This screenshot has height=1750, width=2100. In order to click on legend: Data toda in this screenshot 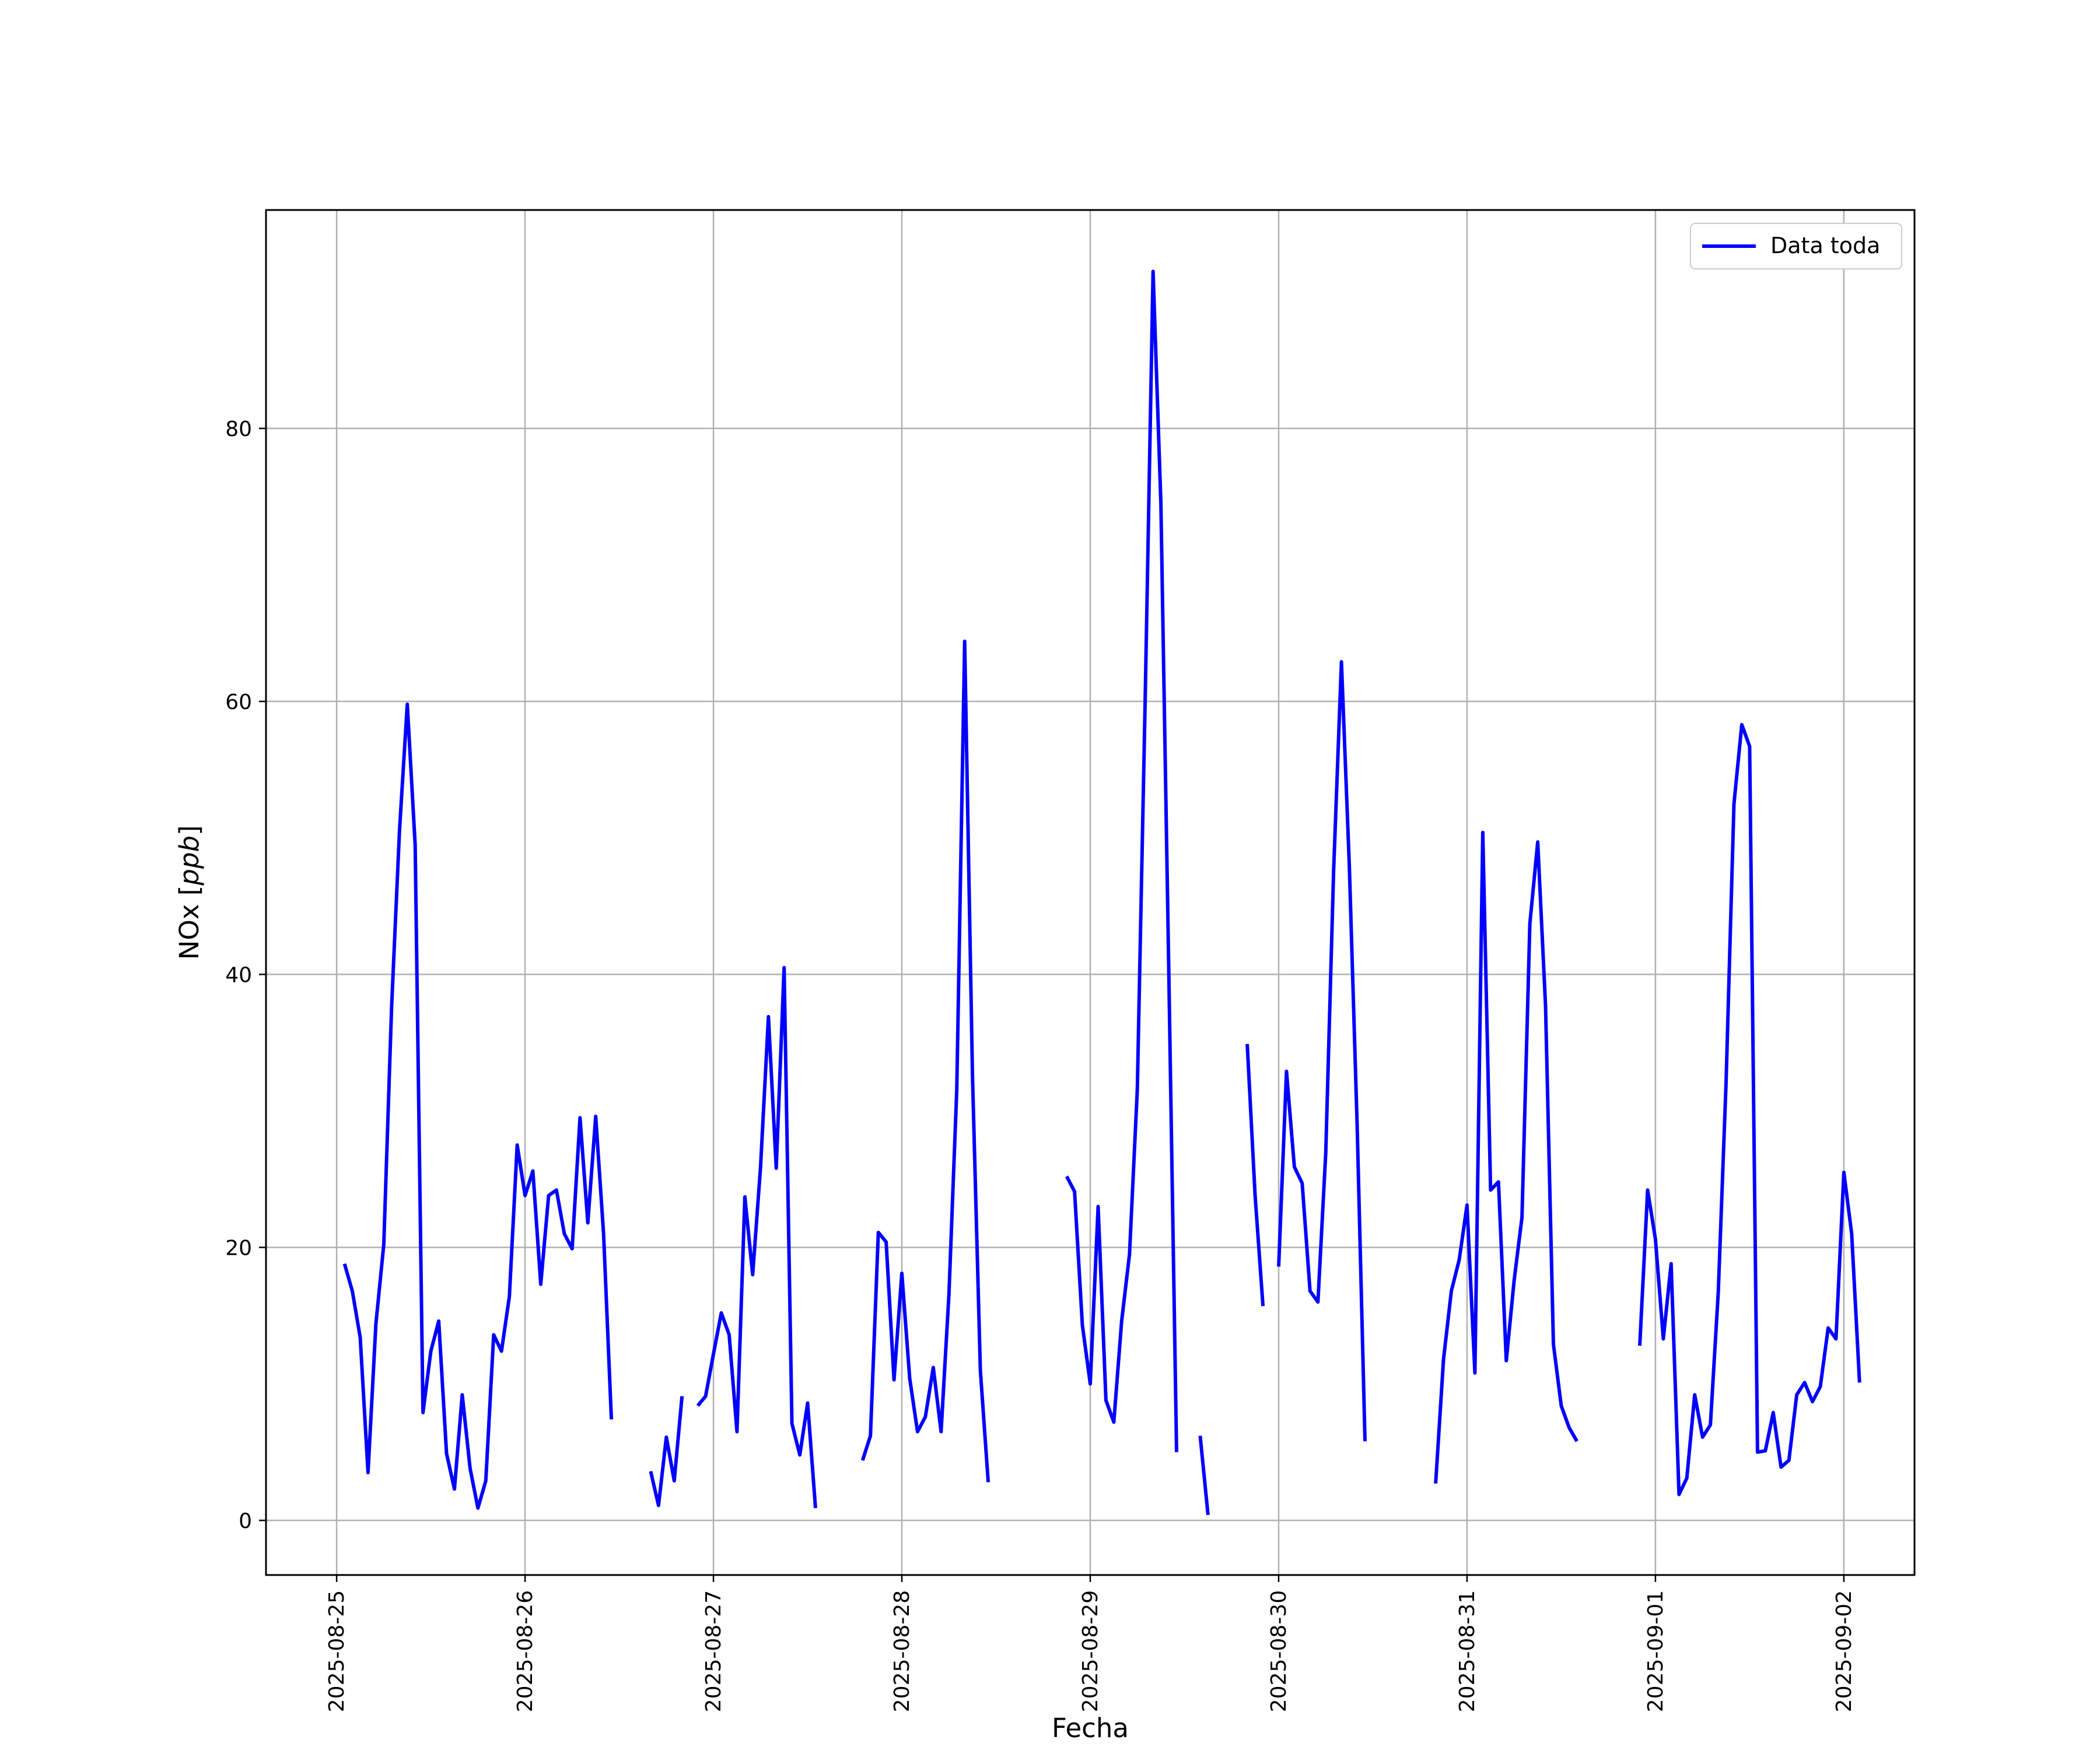, I will do `click(1796, 246)`.